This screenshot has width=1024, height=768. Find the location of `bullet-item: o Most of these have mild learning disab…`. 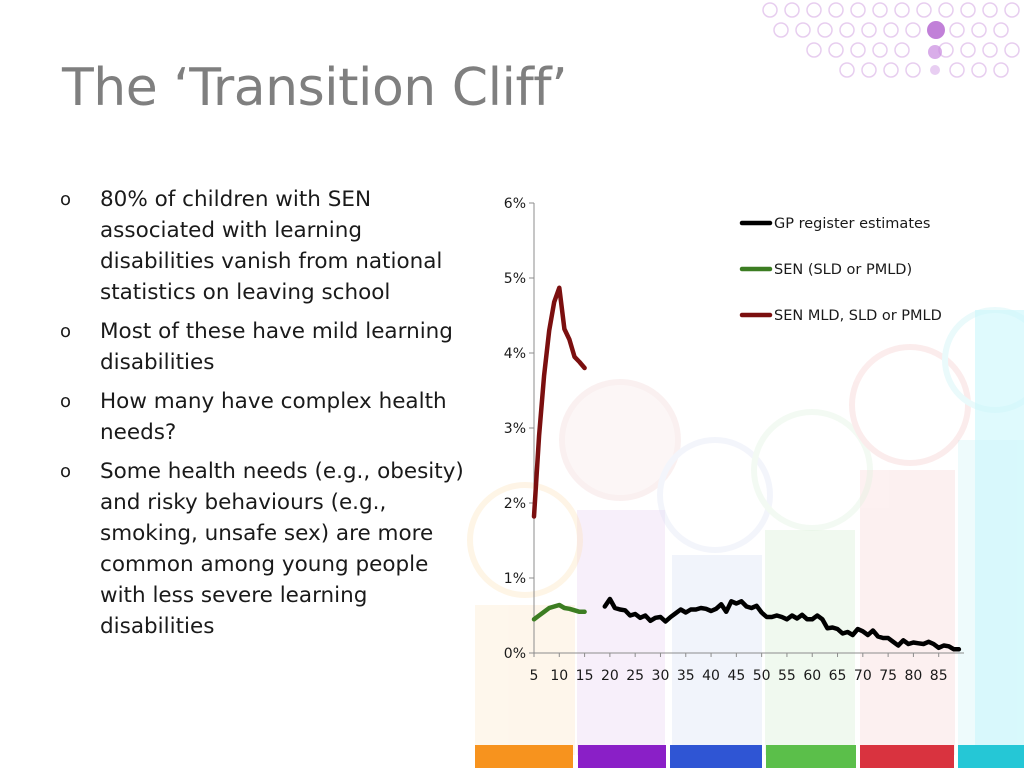

bullet-item: o Most of these have mild learning disab… is located at coordinates (265, 347).